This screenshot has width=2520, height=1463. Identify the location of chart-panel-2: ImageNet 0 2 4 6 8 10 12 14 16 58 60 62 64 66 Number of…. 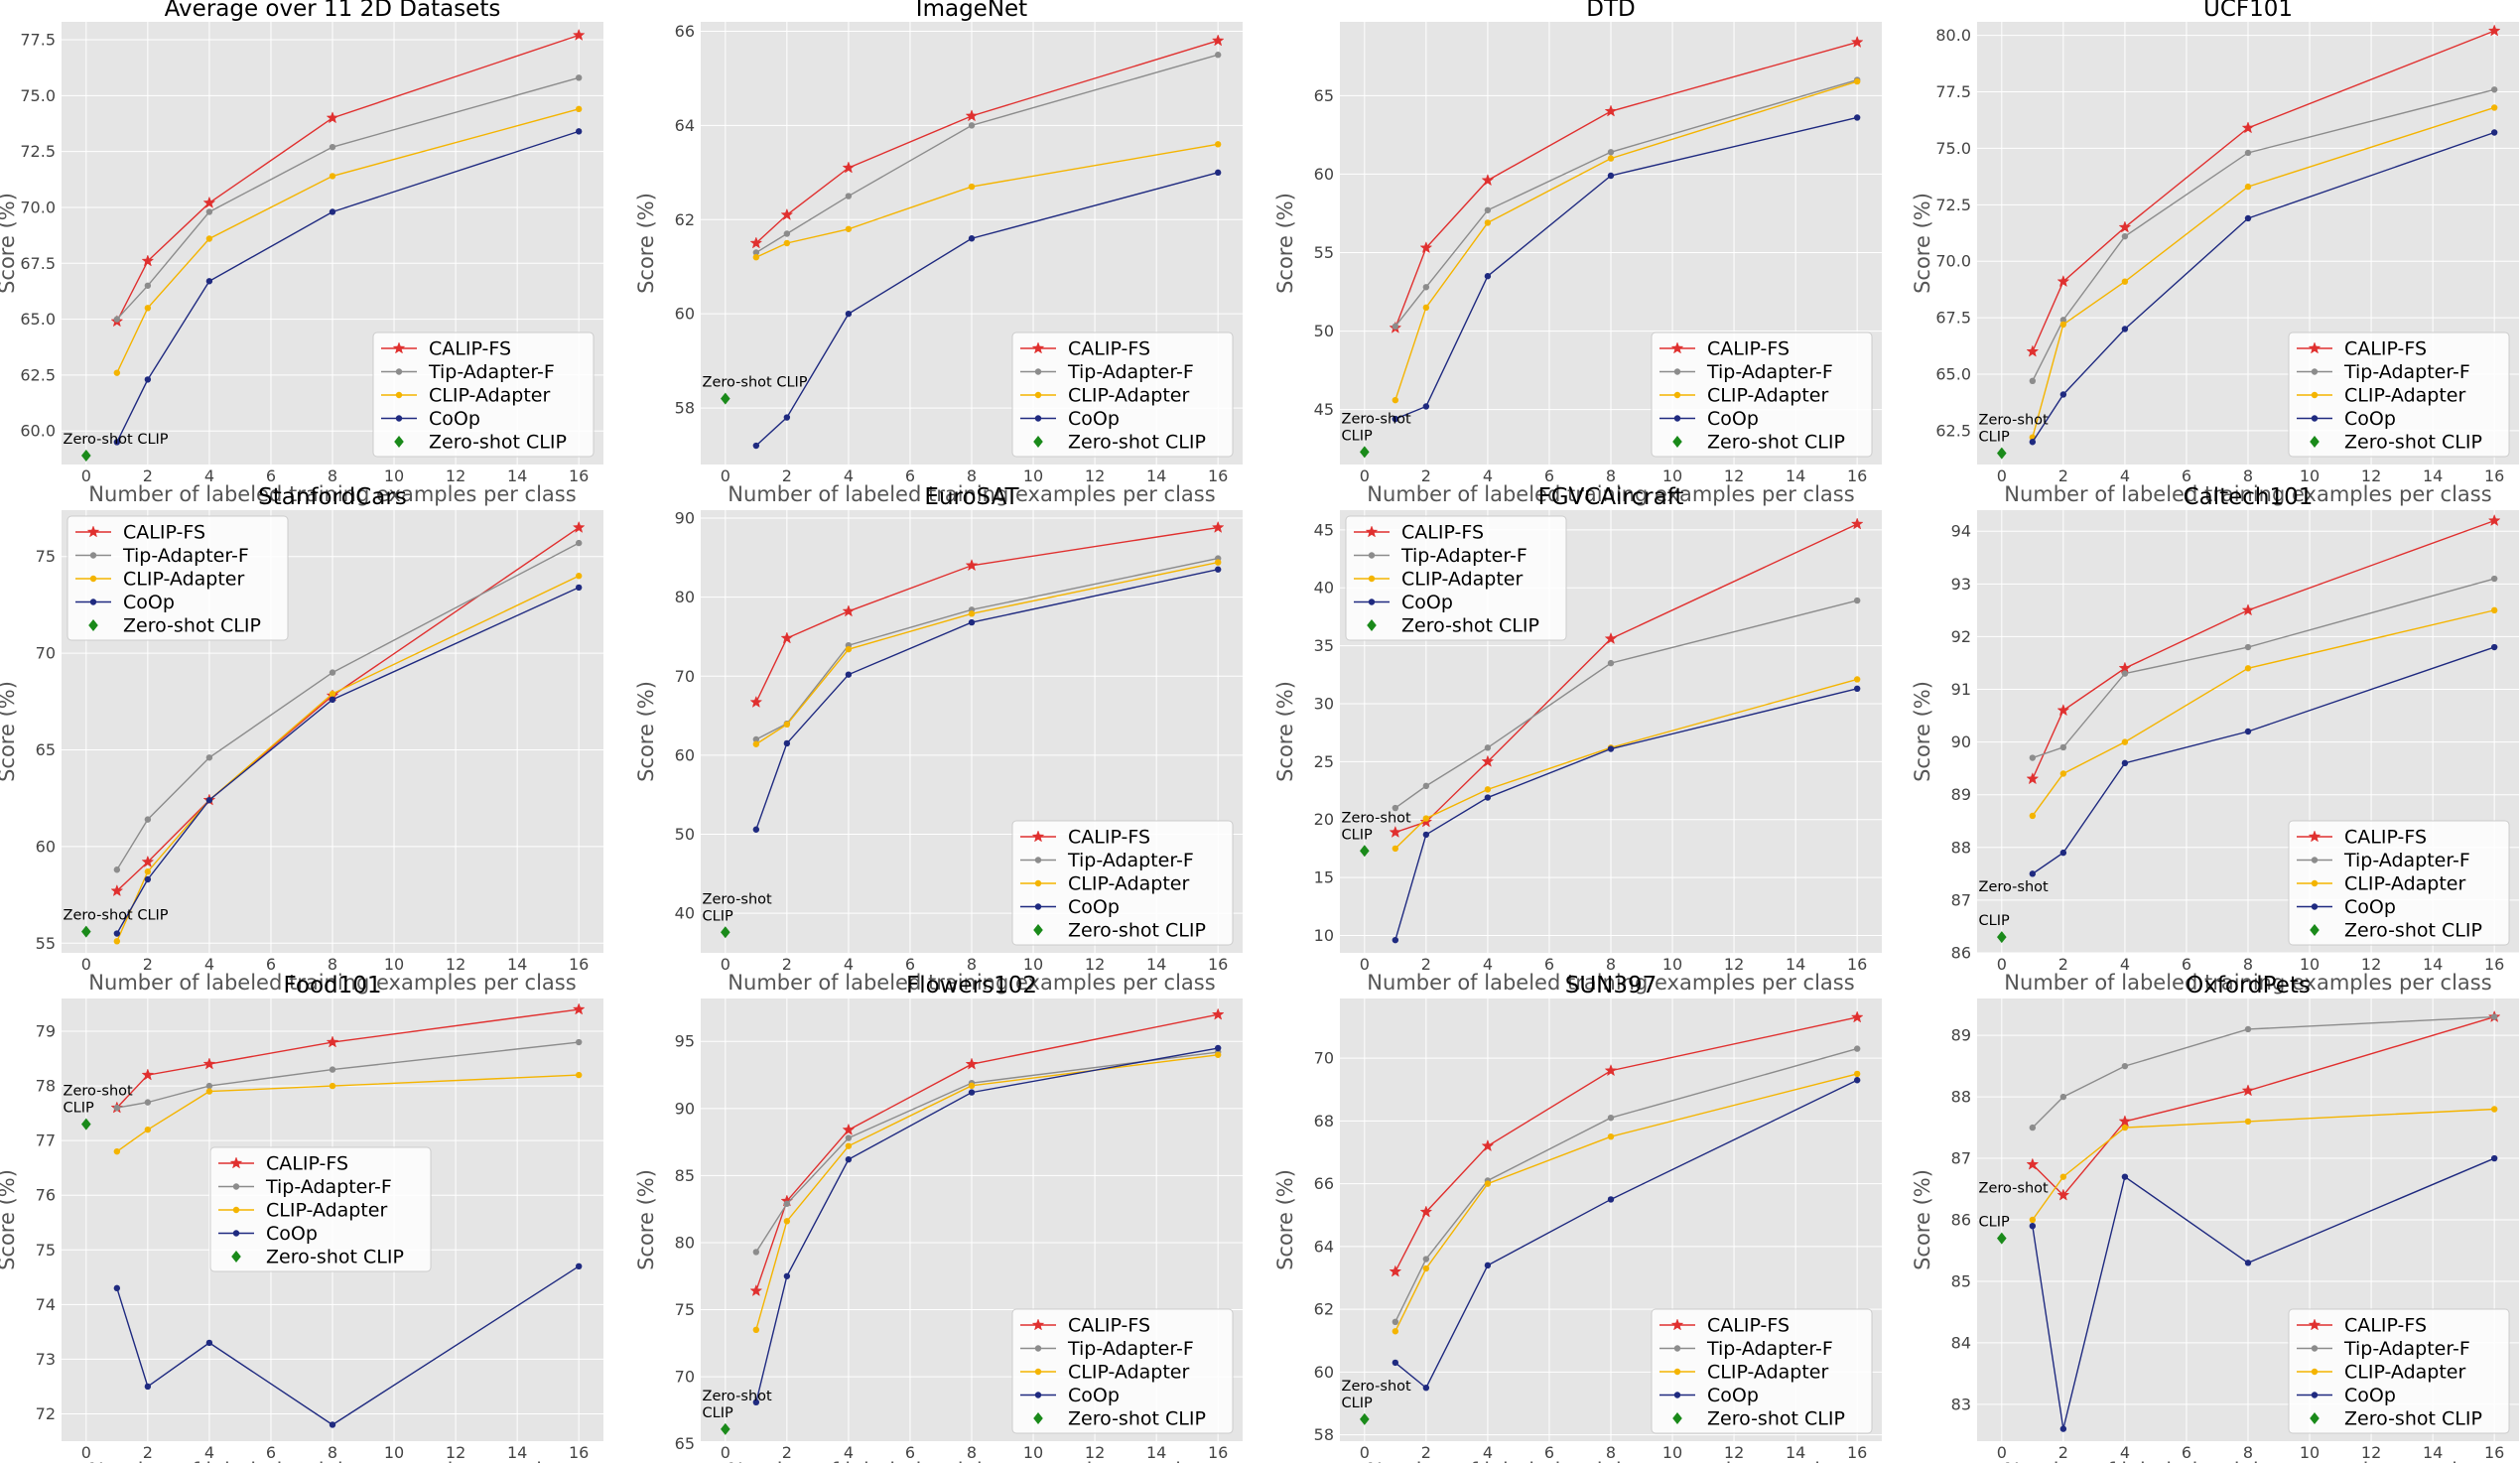
(938, 253).